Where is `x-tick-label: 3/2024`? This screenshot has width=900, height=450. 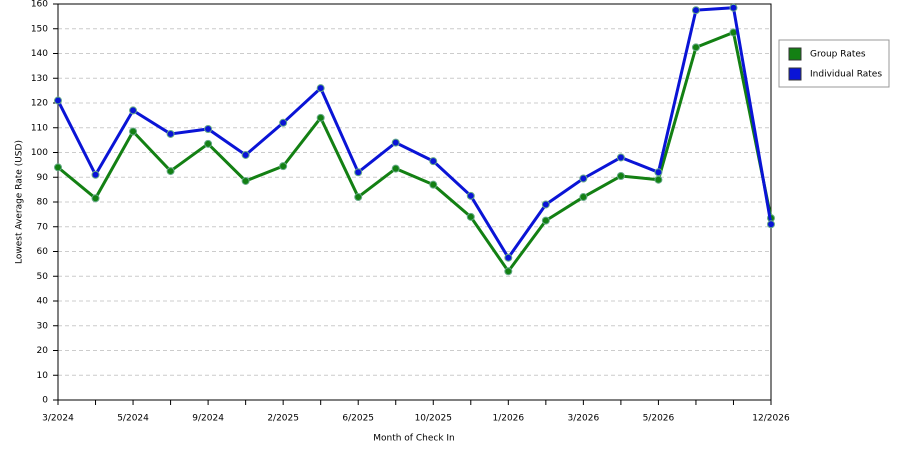 x-tick-label: 3/2024 is located at coordinates (58, 419).